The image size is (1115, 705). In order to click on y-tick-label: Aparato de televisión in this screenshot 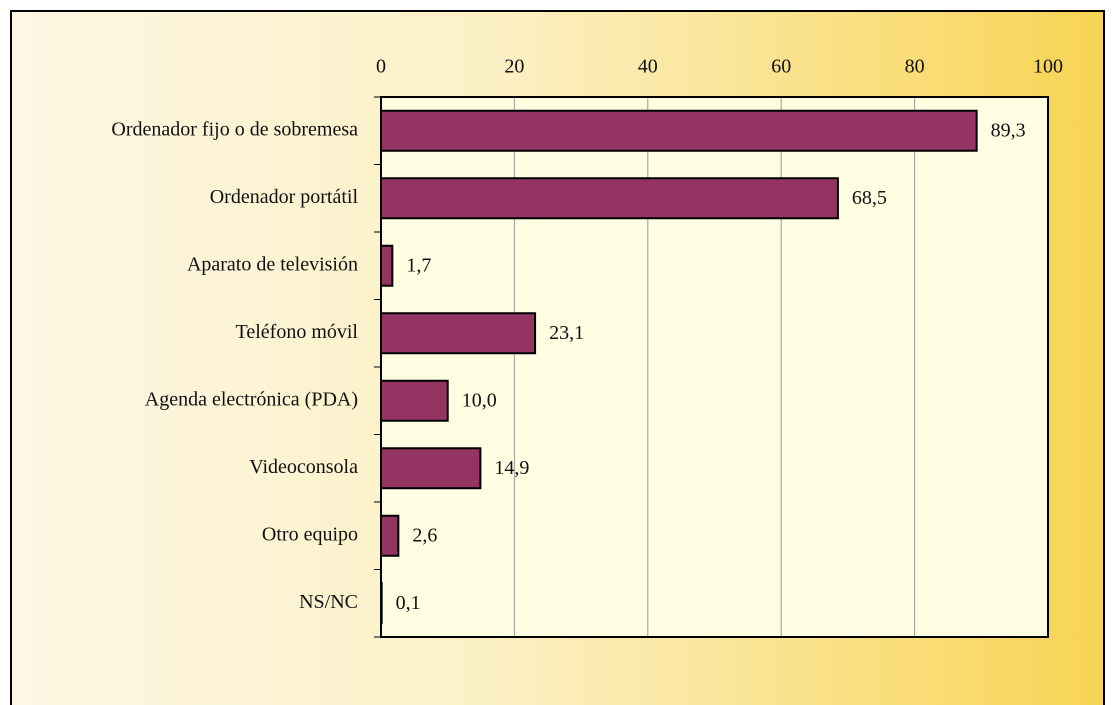, I will do `click(272, 264)`.